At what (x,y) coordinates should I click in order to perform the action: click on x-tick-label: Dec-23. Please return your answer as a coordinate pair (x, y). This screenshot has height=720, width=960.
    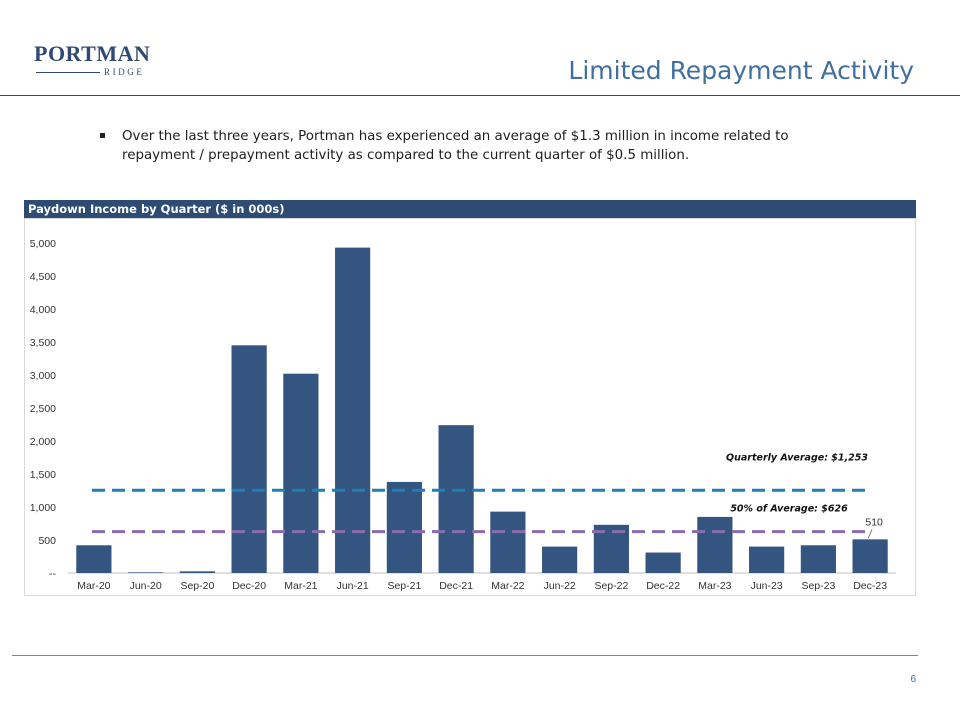
    Looking at the image, I should click on (870, 586).